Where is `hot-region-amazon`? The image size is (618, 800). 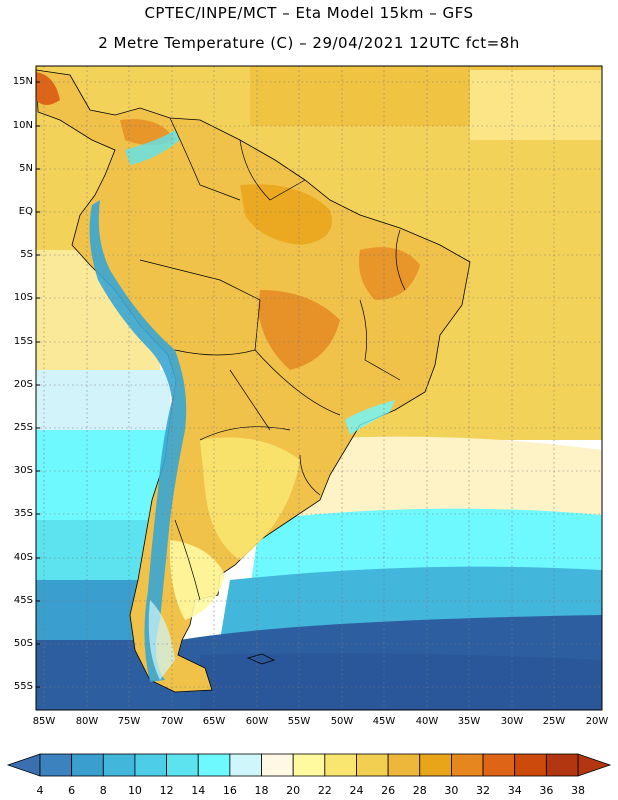 hot-region-amazon is located at coordinates (286, 214).